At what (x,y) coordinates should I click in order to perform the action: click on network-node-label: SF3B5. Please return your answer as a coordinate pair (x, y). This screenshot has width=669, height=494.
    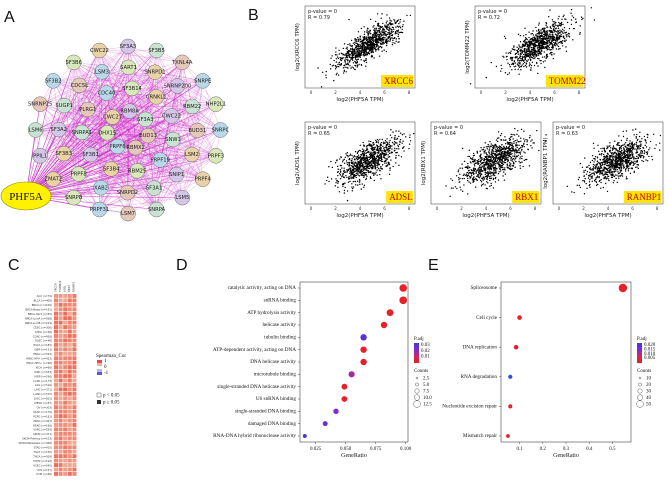
    Looking at the image, I should click on (156, 51).